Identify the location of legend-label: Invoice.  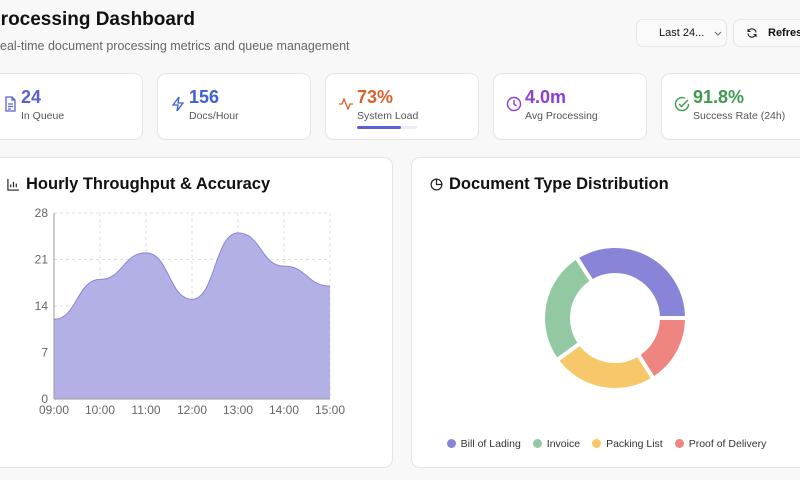
(563, 444).